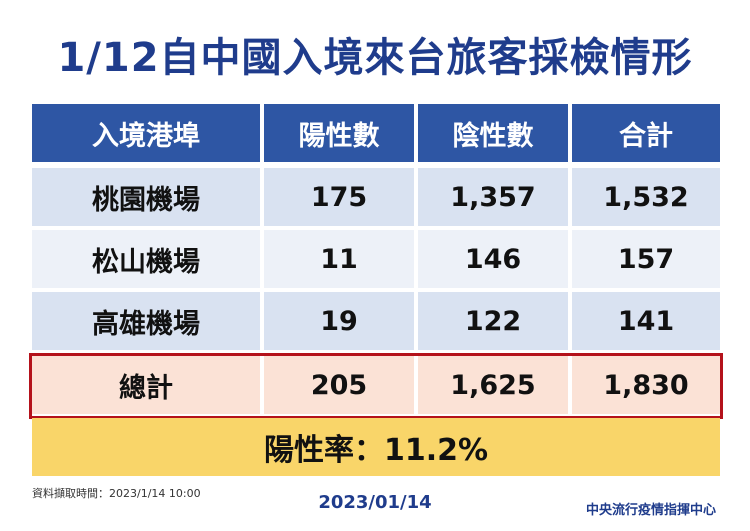  What do you see at coordinates (646, 133) in the screenshot?
I see `header-total: 合計` at bounding box center [646, 133].